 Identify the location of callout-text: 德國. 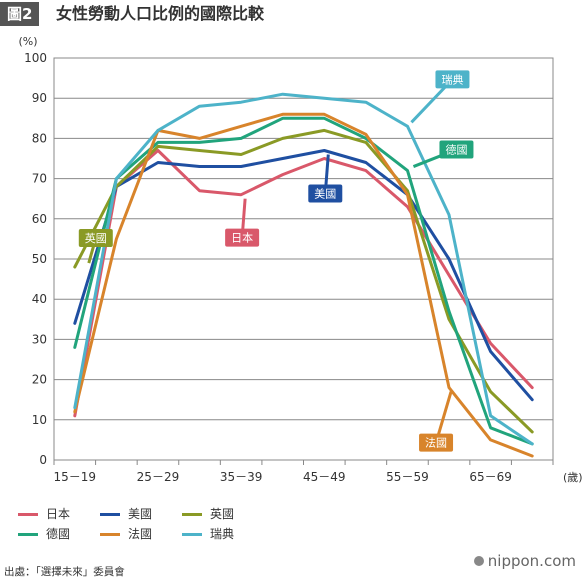
(456, 150).